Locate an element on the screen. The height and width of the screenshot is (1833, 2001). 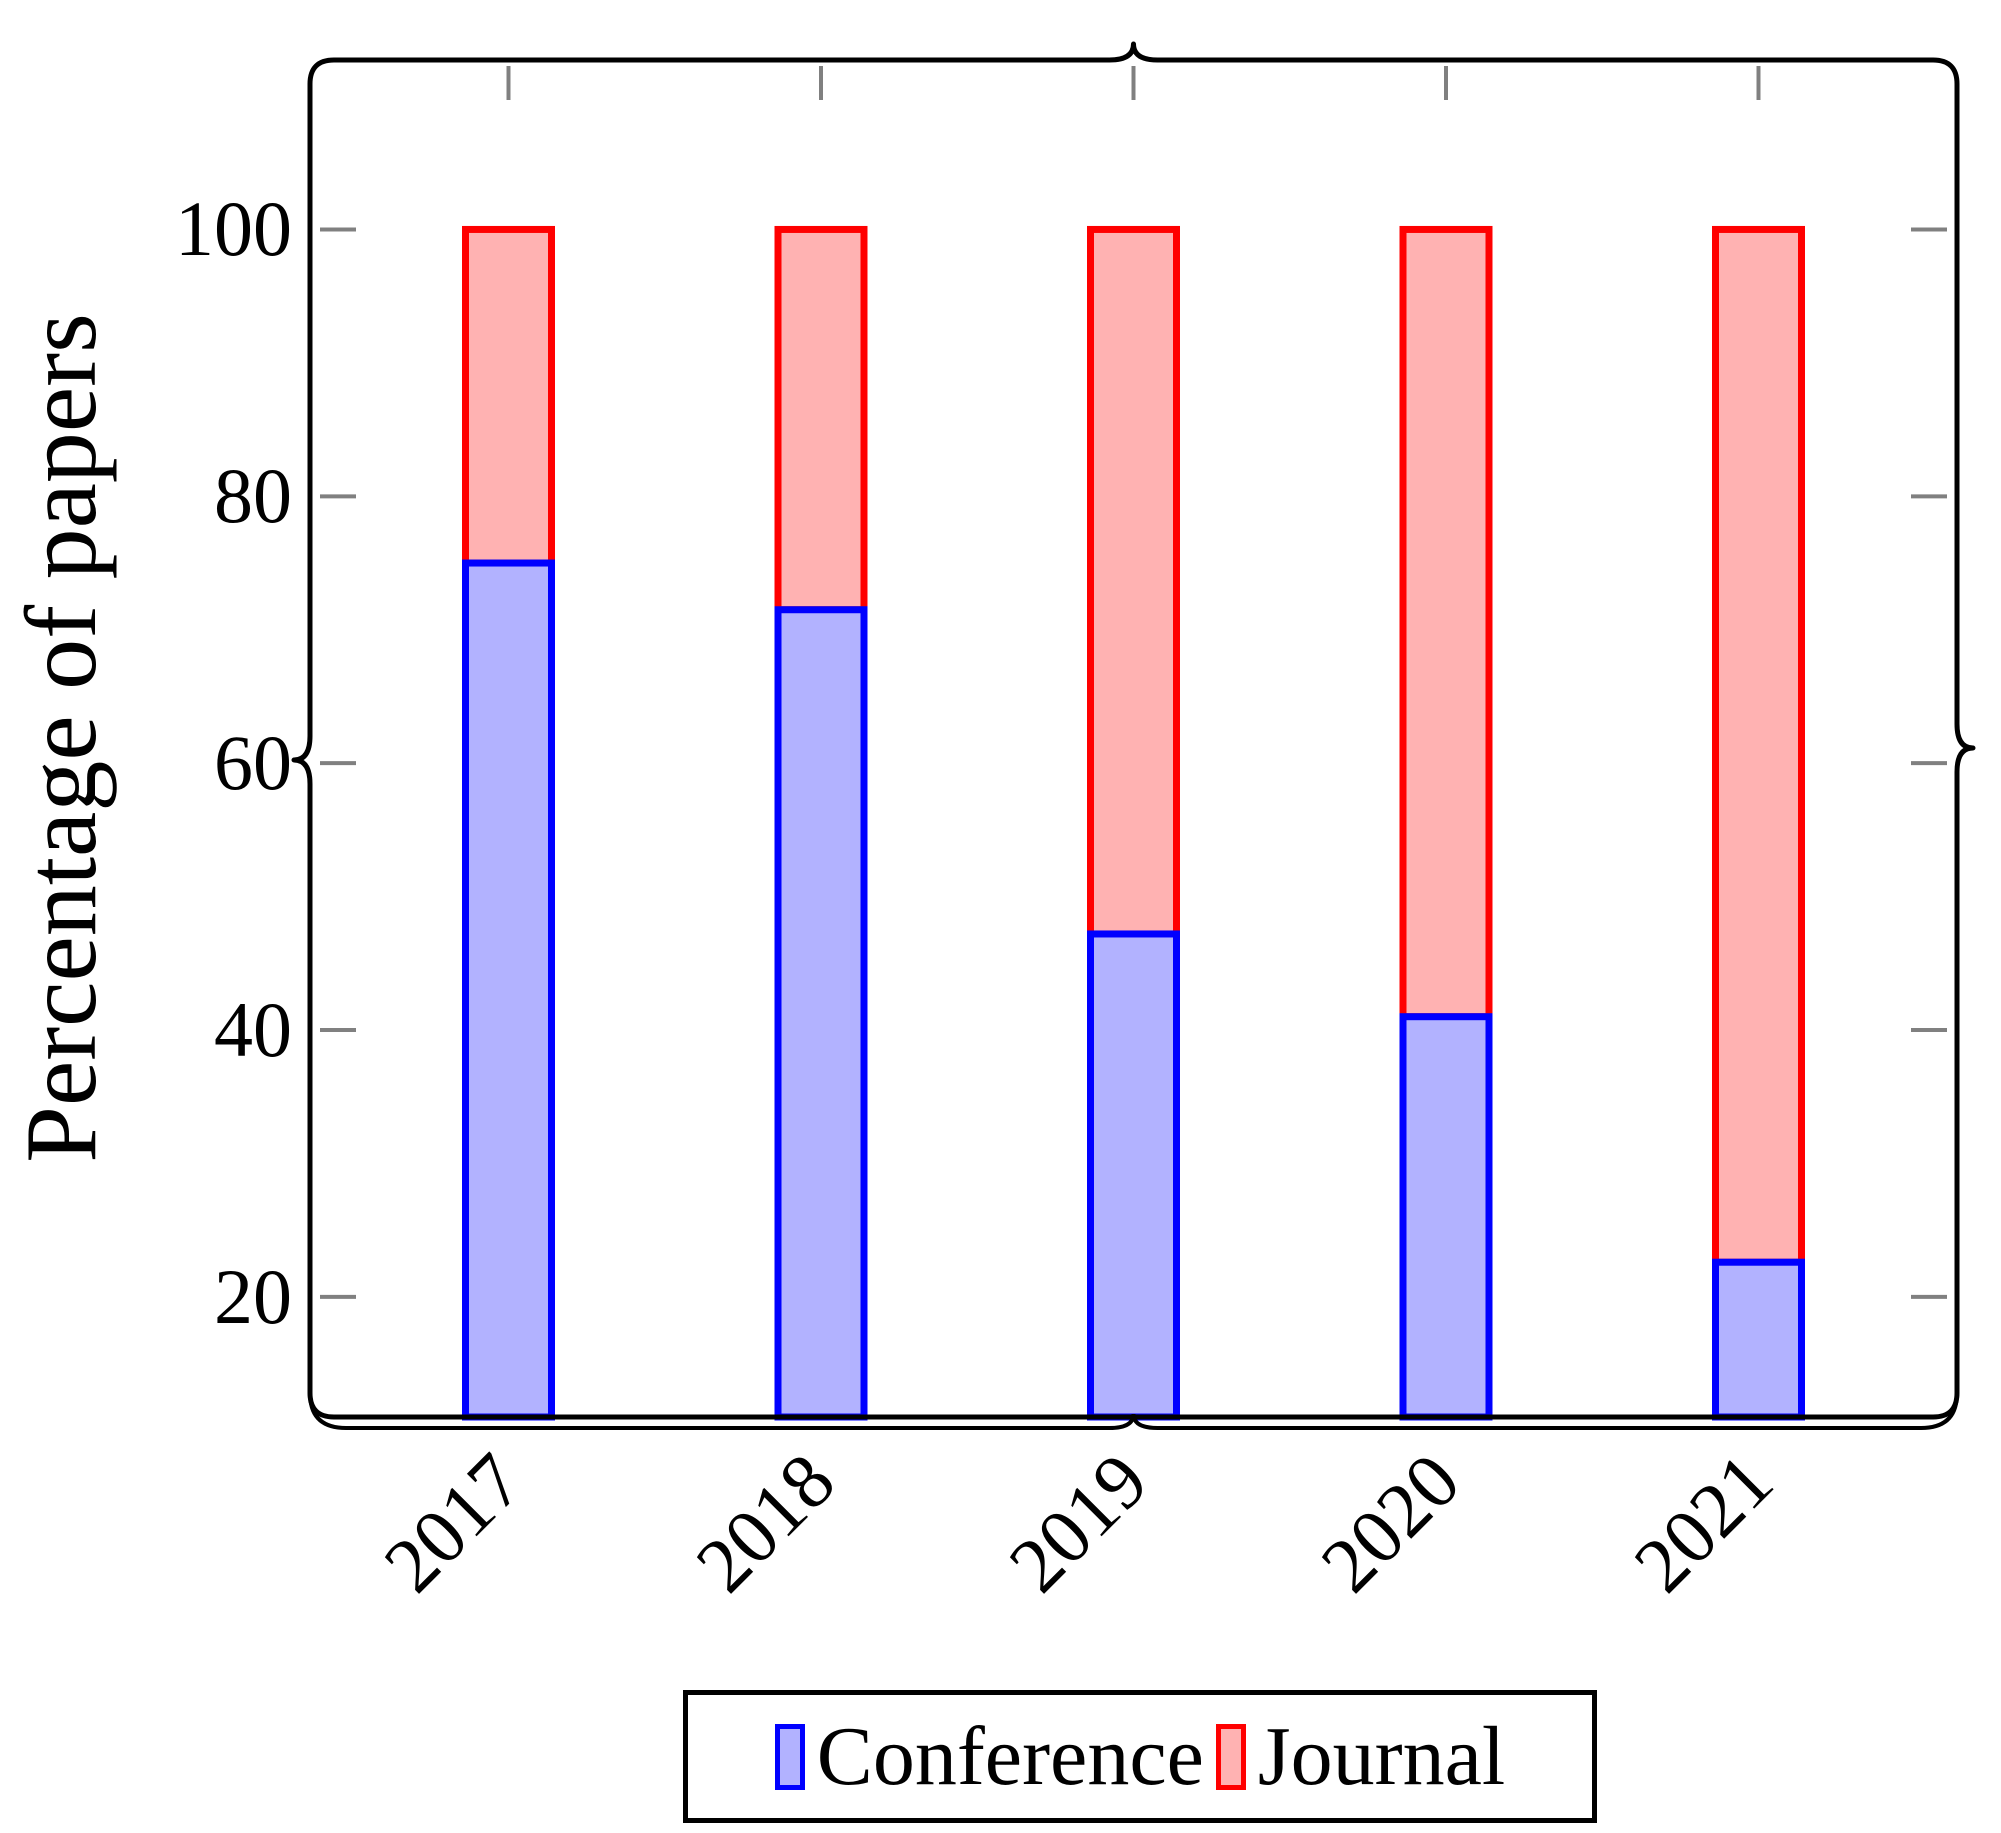
journal-legend-label: Journal is located at coordinates (1381, 1756).